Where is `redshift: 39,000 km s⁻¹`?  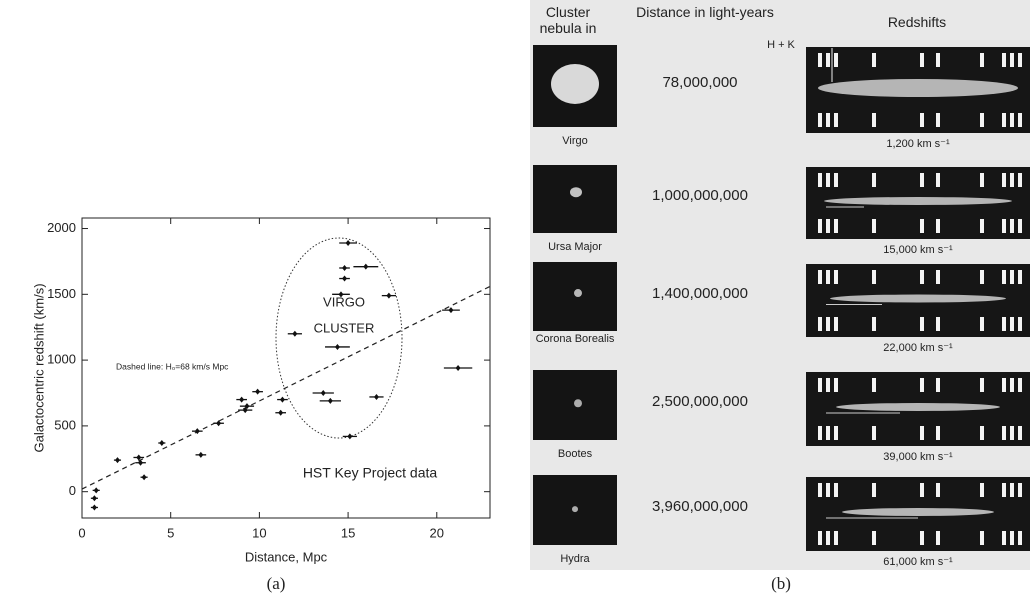
redshift: 39,000 km s⁻¹ is located at coordinates (918, 457).